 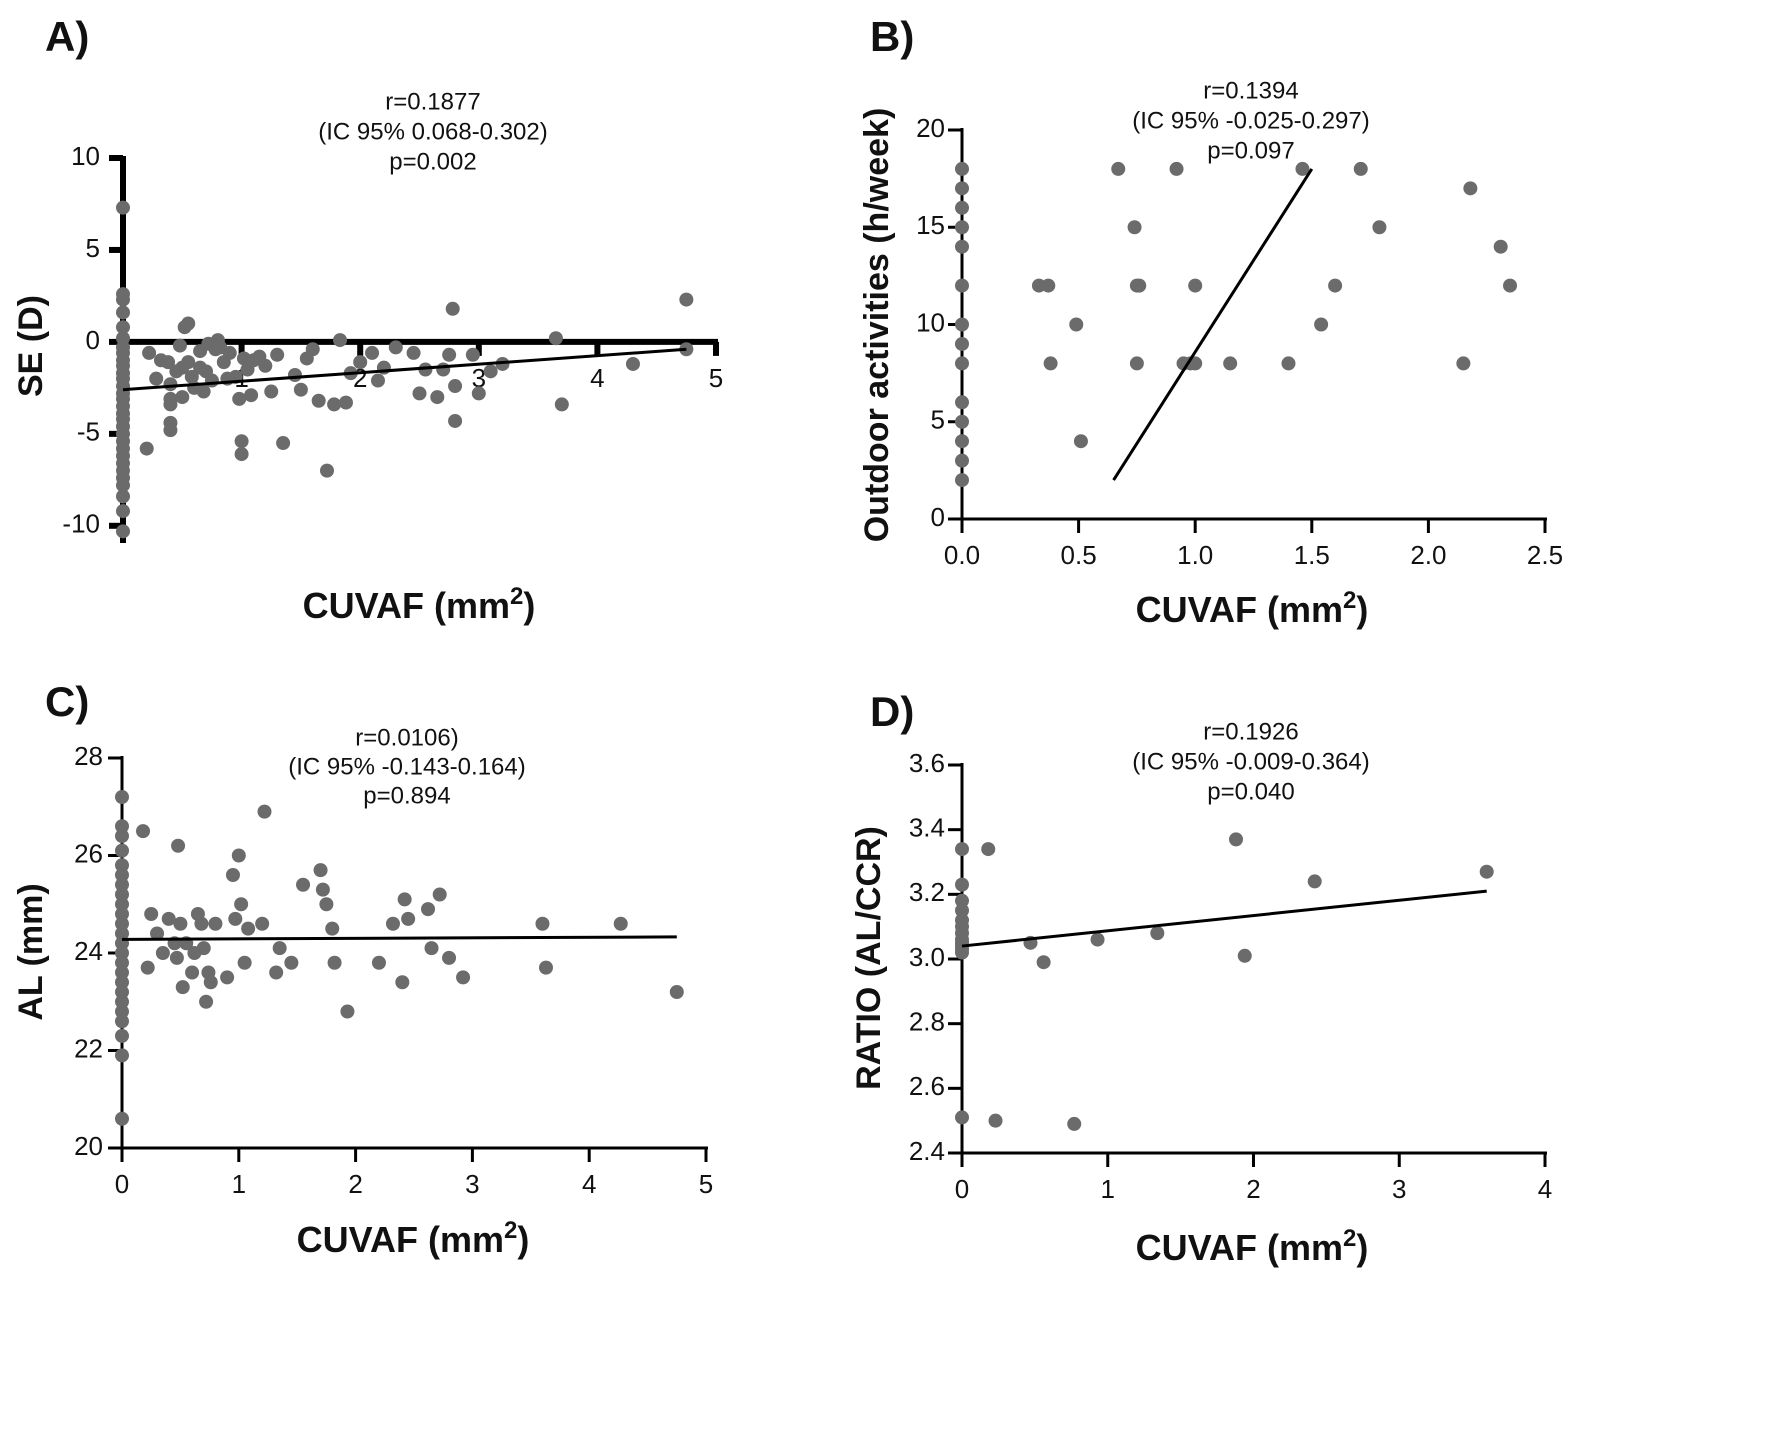 I want to click on x-tick-label: 1, so click(x=239, y=1184).